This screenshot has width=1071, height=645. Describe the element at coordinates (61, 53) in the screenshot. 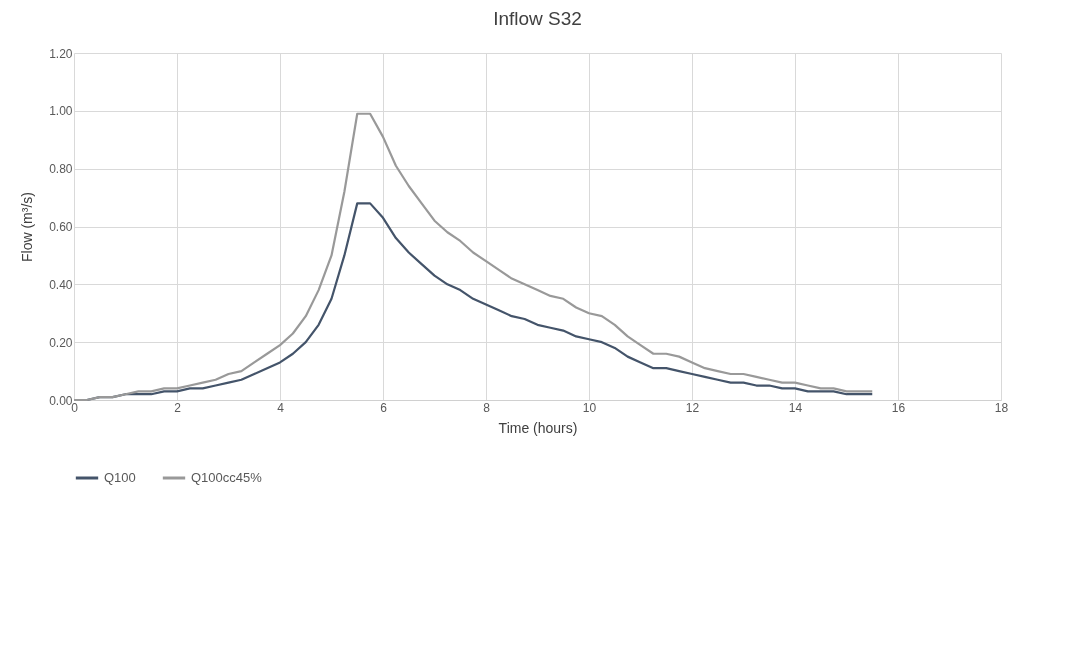

I see `y-tick-label: 1.20` at that location.